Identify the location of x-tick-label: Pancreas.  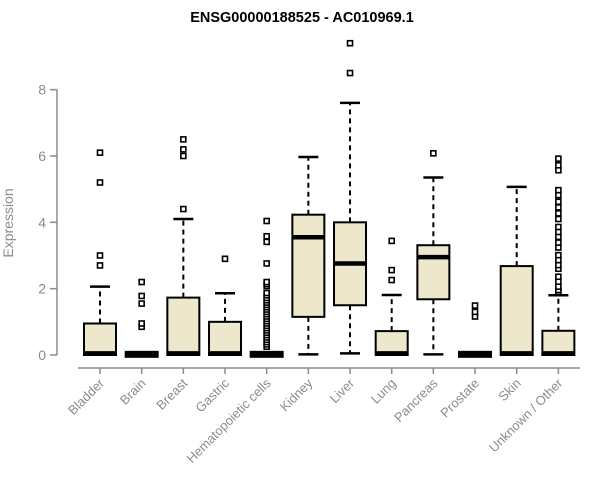
(416, 400).